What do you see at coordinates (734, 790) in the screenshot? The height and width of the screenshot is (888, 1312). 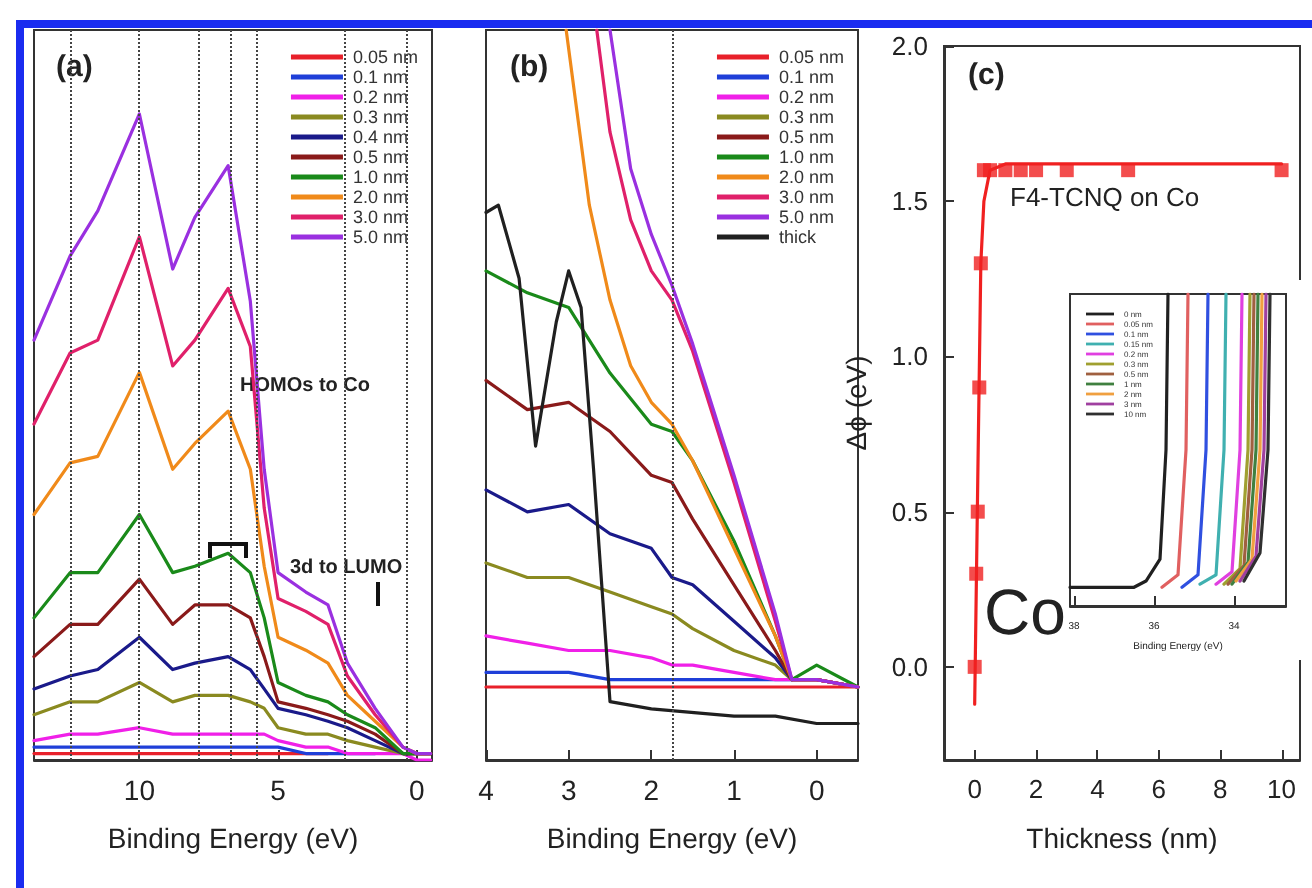 I see `x-tick-label: 1` at bounding box center [734, 790].